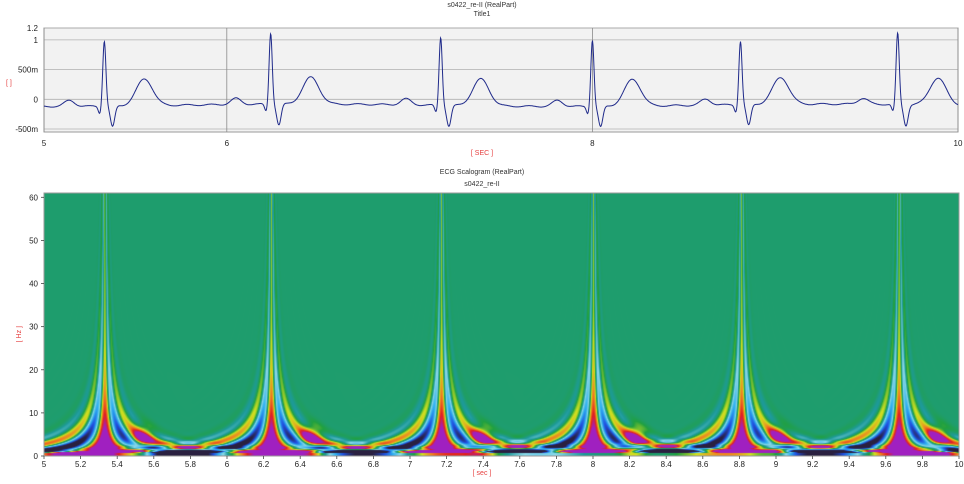  Describe the element at coordinates (667, 464) in the screenshot. I see `scalogram-x-tick-label: 8.4` at that location.